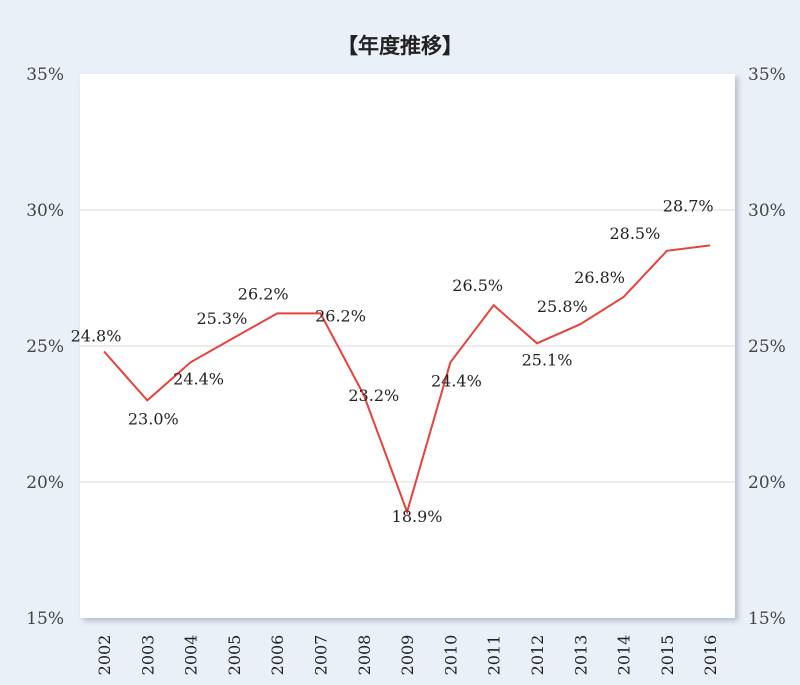  I want to click on y-tick-right: 30%, so click(767, 211).